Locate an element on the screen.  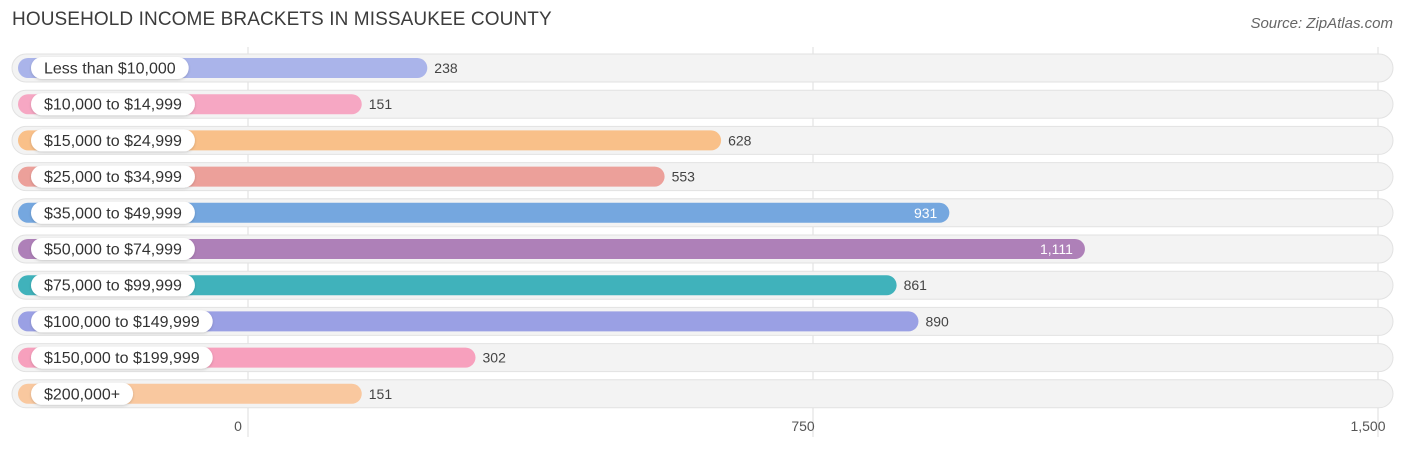
category-label: $150,000 to $199,999 is located at coordinates (122, 358).